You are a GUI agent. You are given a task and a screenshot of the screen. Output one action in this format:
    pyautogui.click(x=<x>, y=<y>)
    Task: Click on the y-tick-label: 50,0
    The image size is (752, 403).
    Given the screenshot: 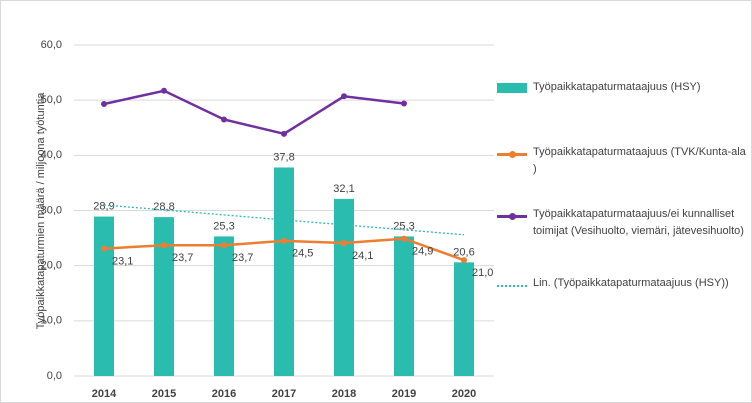 What is the action you would take?
    pyautogui.click(x=51, y=100)
    